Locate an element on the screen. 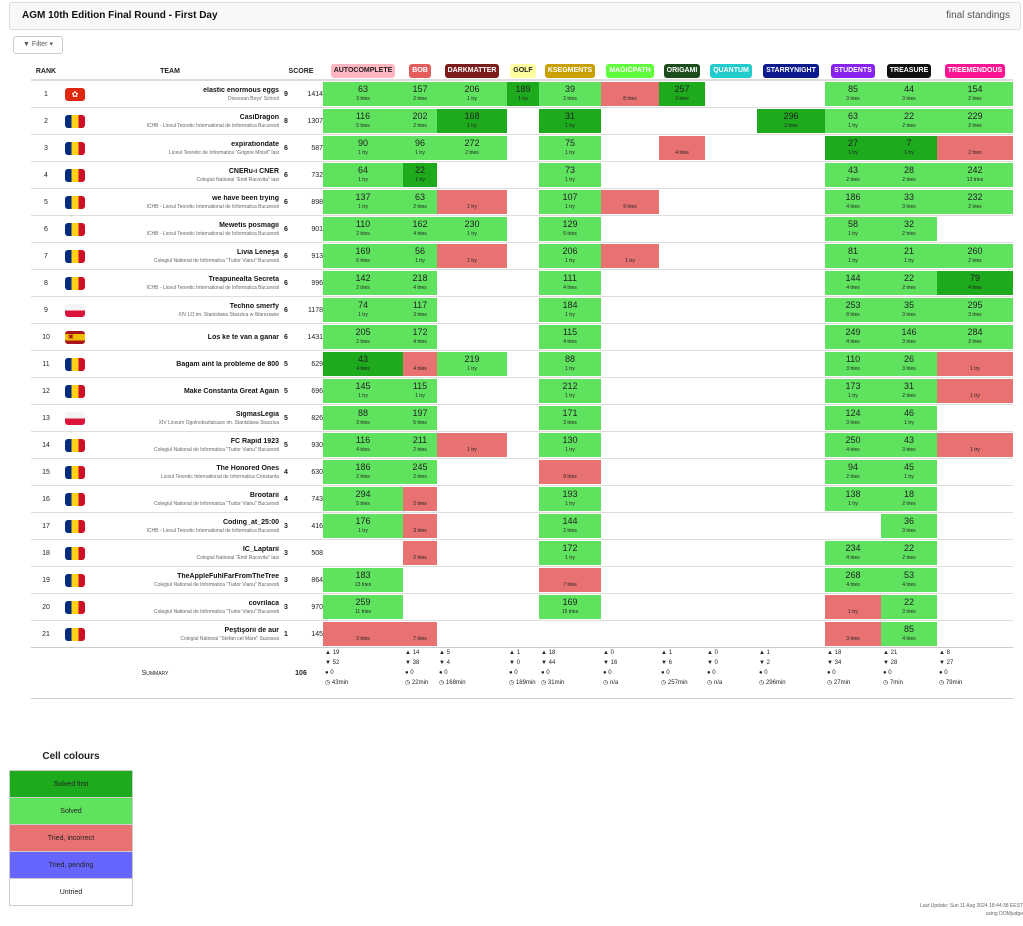 The height and width of the screenshot is (926, 1023). team-name: Livia Leneşa is located at coordinates (257, 252).